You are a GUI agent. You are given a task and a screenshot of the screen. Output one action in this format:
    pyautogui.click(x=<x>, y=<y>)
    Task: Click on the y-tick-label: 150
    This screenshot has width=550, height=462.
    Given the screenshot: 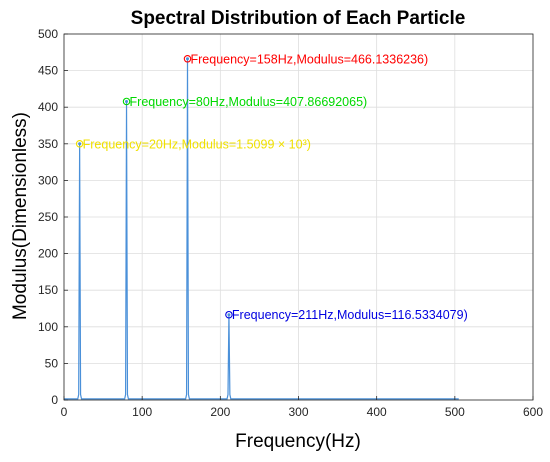 What is the action you would take?
    pyautogui.click(x=48, y=290)
    